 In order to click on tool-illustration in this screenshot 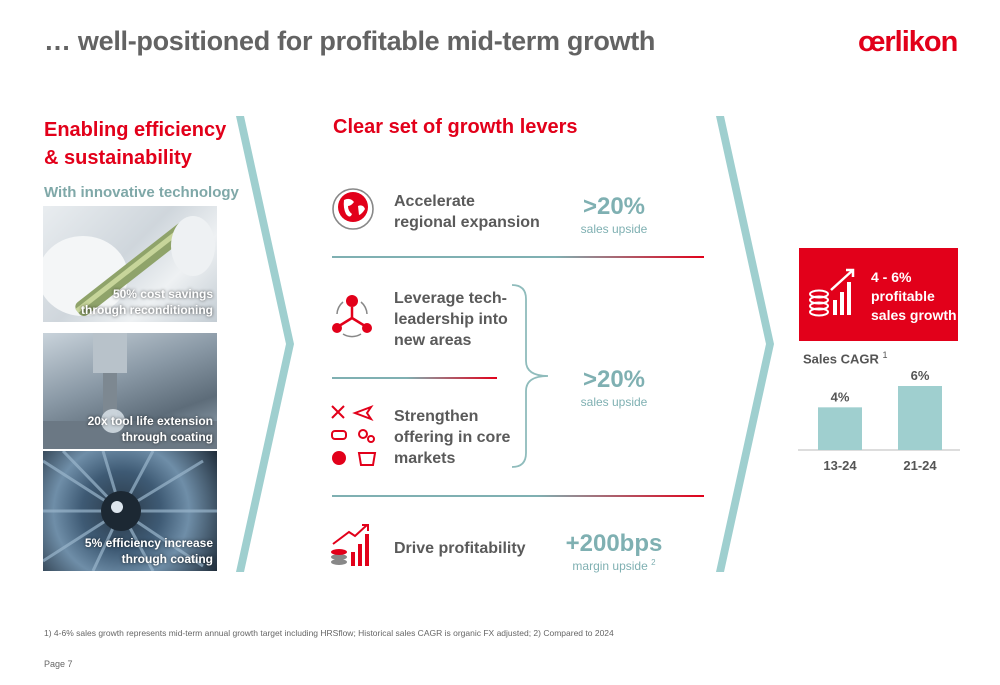, I will do `click(130, 391)`.